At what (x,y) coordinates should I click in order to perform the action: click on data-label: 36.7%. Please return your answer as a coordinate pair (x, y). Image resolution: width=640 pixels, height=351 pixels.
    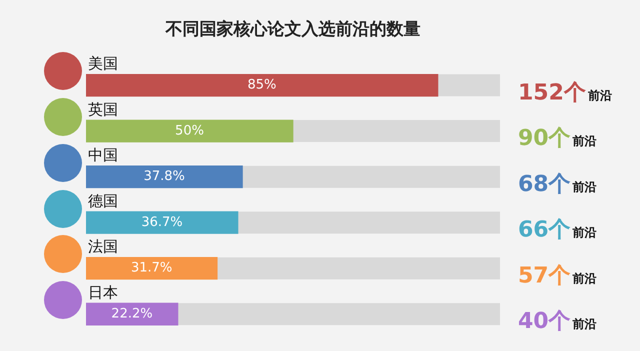
    Looking at the image, I should click on (162, 222).